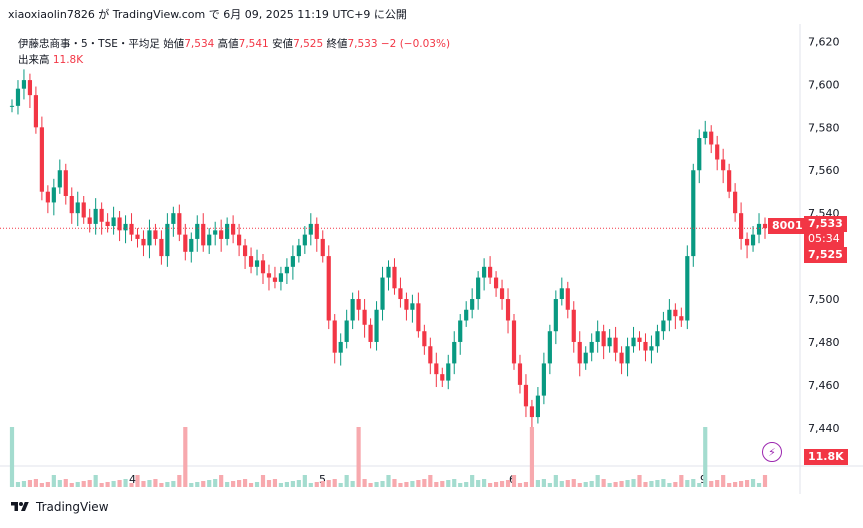  What do you see at coordinates (826, 457) in the screenshot?
I see `volume-tag: 11.8K` at bounding box center [826, 457].